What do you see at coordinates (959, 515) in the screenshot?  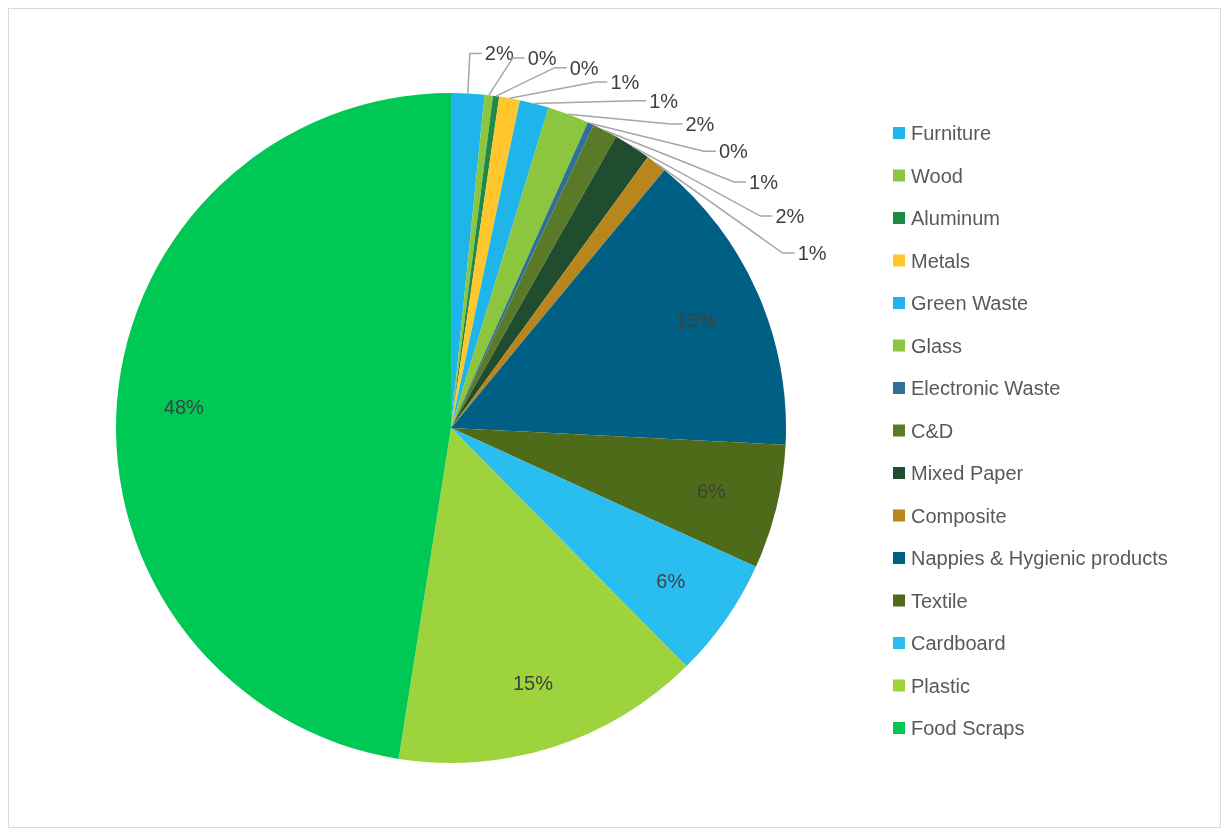 I see `legend-label: Composite` at bounding box center [959, 515].